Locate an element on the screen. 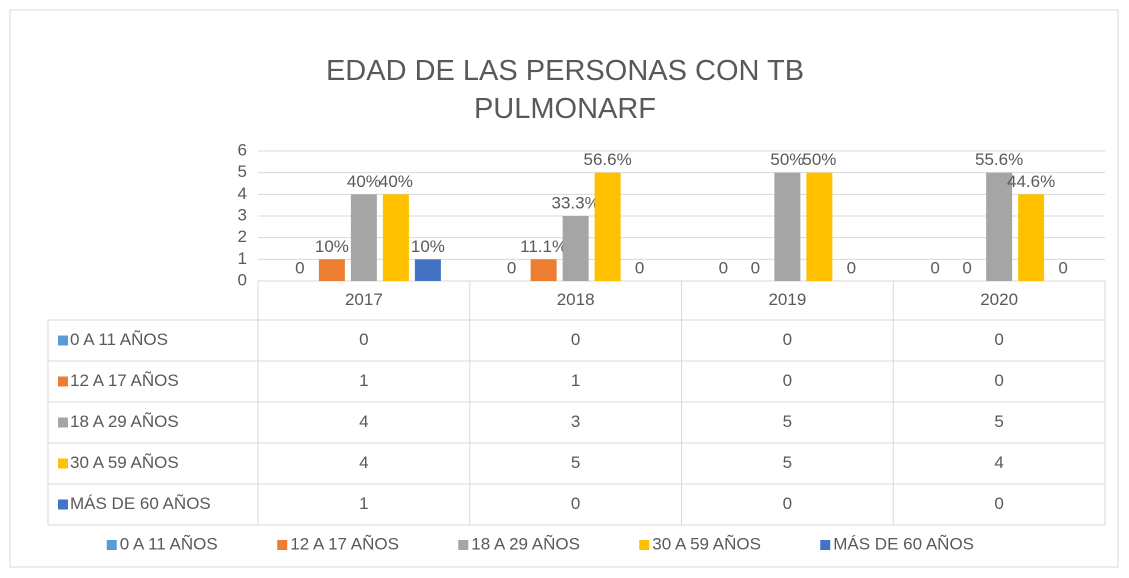 The width and height of the screenshot is (1129, 578). x-tick-label: 2017 is located at coordinates (364, 299).